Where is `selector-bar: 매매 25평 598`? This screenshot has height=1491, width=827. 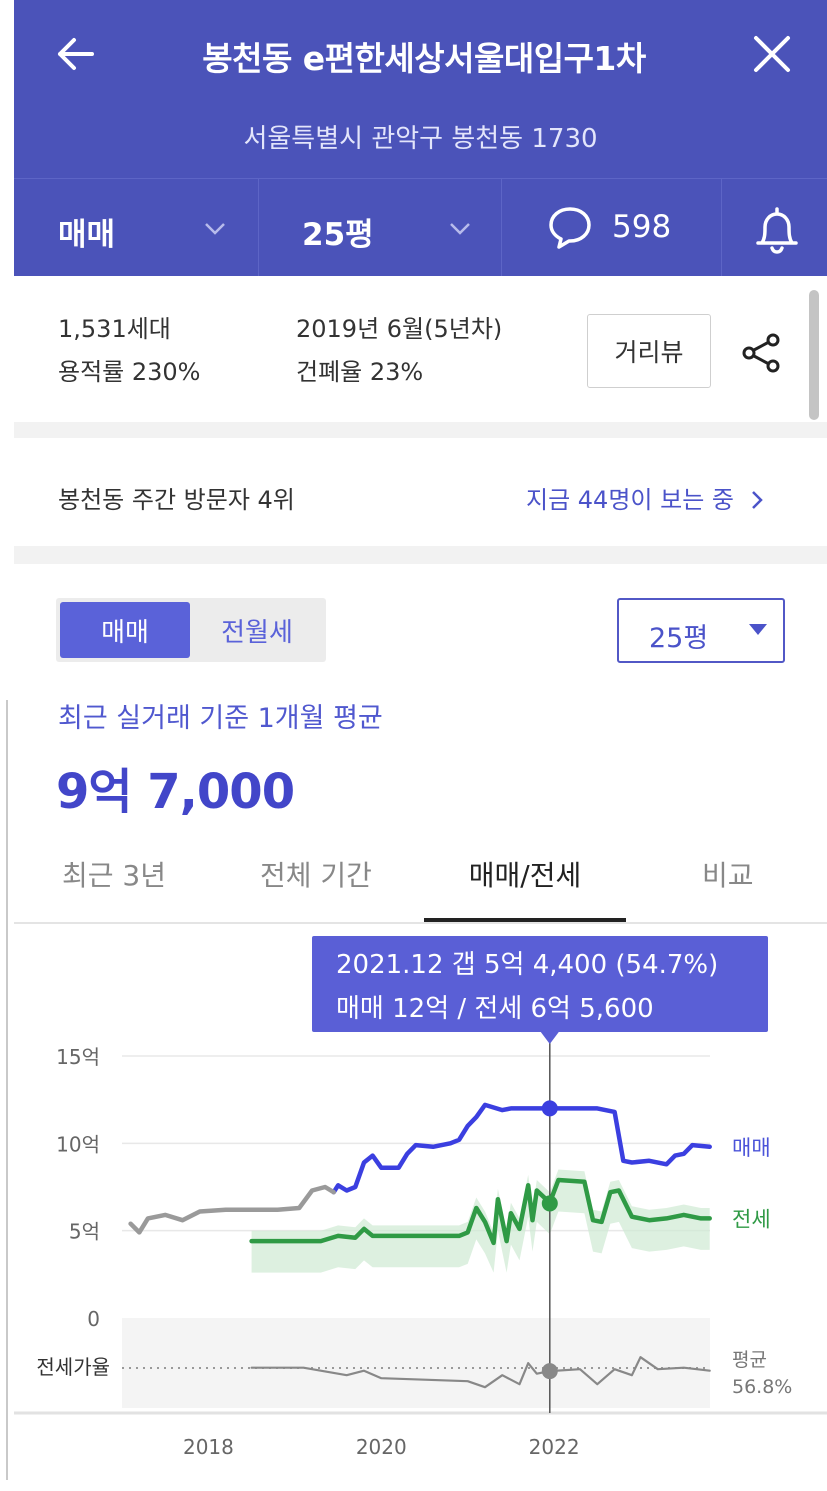 selector-bar: 매매 25평 598 is located at coordinates (420, 227).